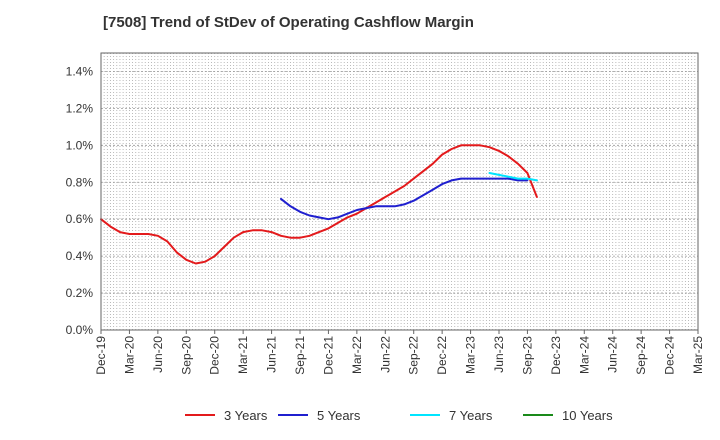 The height and width of the screenshot is (440, 720). I want to click on legend: 3 Years 5 Years 7 Years 10 Years, so click(399, 415).